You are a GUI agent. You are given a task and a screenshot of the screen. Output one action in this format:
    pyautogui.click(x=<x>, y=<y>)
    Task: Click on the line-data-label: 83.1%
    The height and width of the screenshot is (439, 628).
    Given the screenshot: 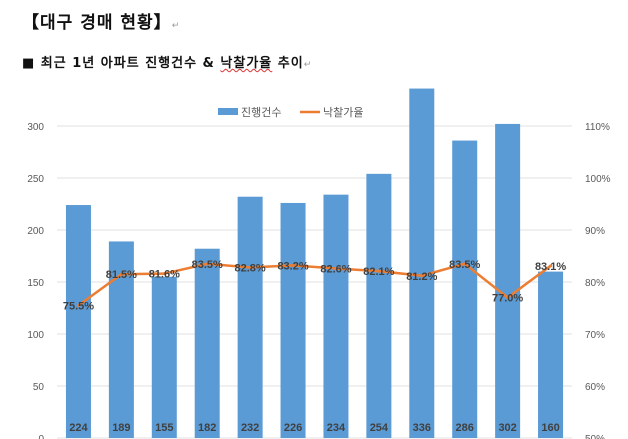 What is the action you would take?
    pyautogui.click(x=550, y=267)
    